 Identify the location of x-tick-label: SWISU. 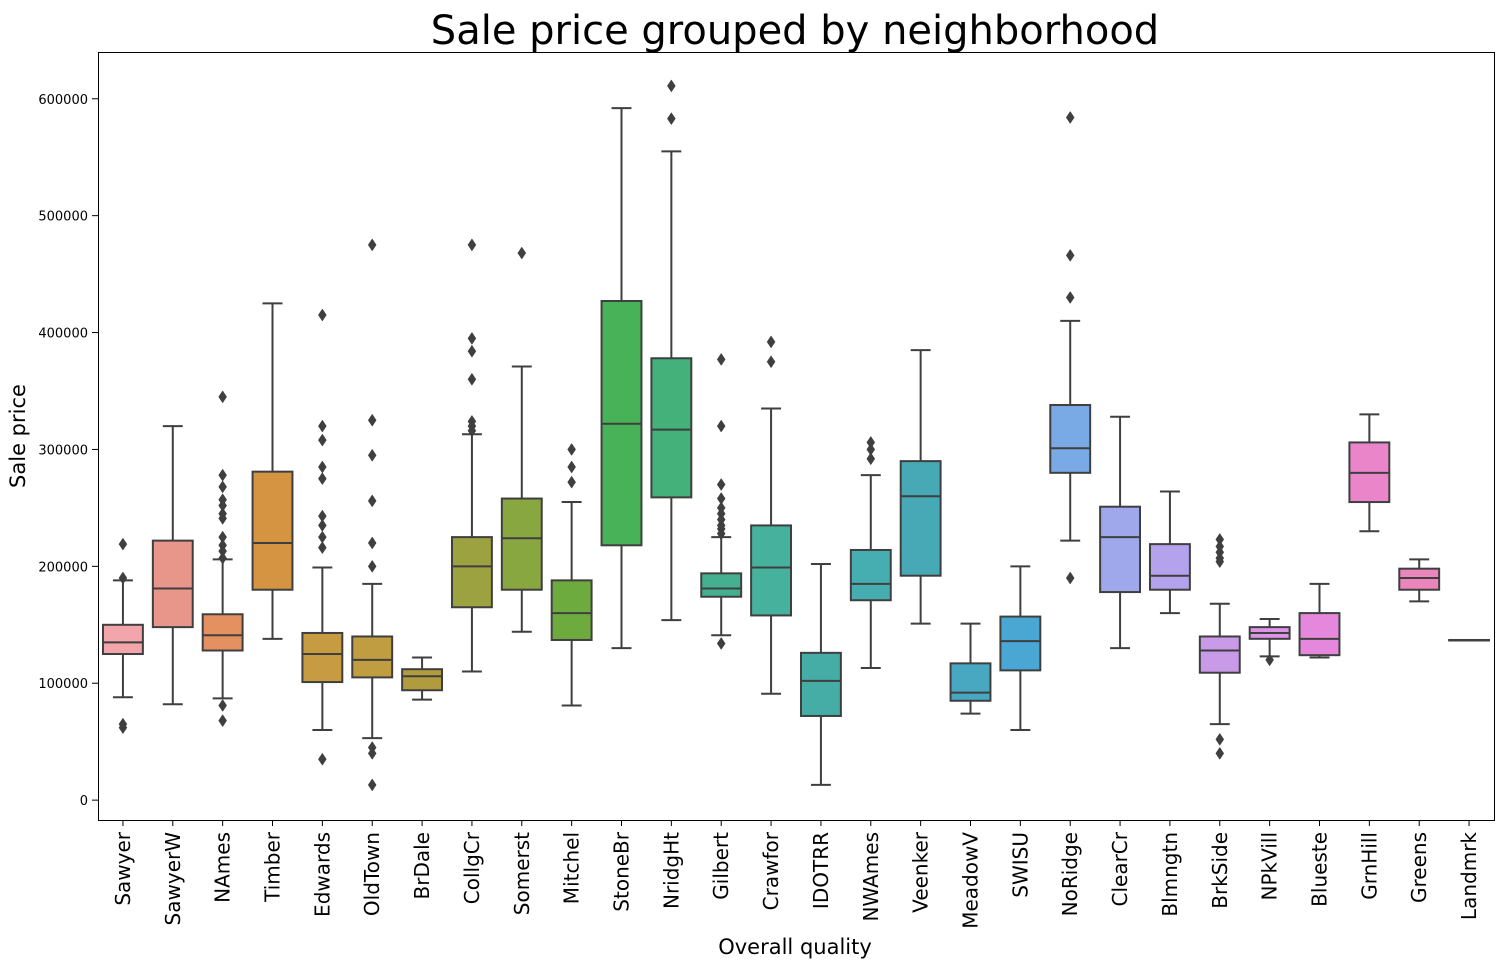
(1020, 865).